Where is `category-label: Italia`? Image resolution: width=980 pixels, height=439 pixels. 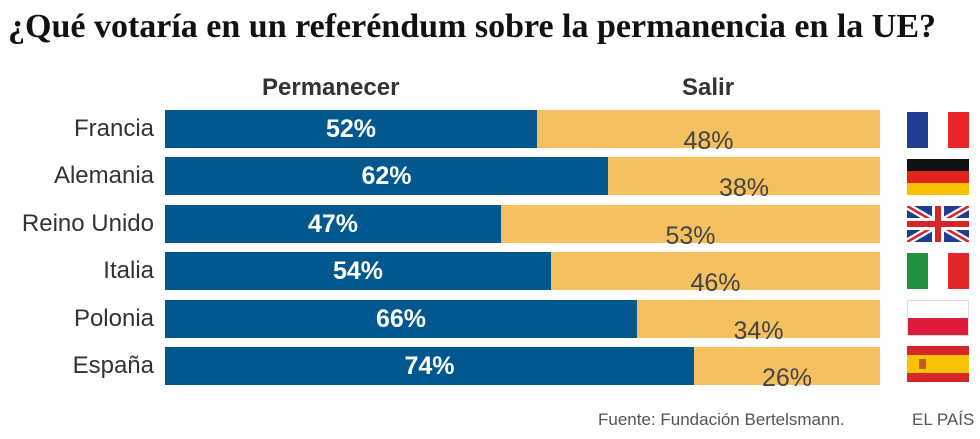
category-label: Italia is located at coordinates (128, 270).